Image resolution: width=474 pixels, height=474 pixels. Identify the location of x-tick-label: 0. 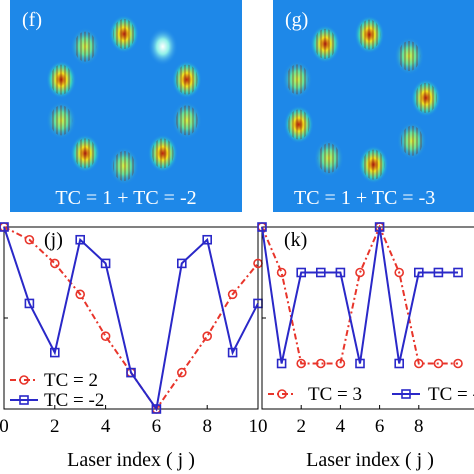
(4, 426).